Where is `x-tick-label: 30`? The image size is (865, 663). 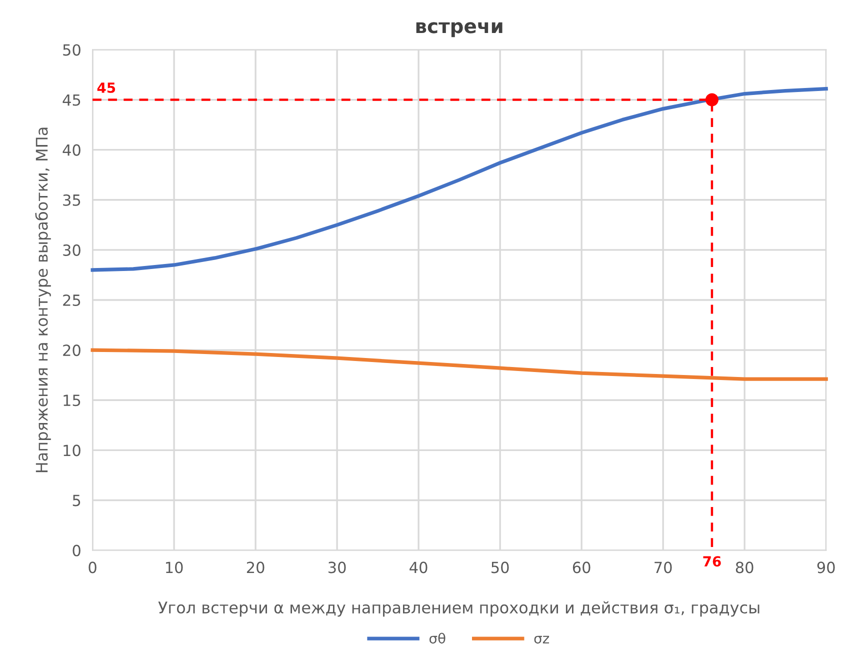 x-tick-label: 30 is located at coordinates (337, 568).